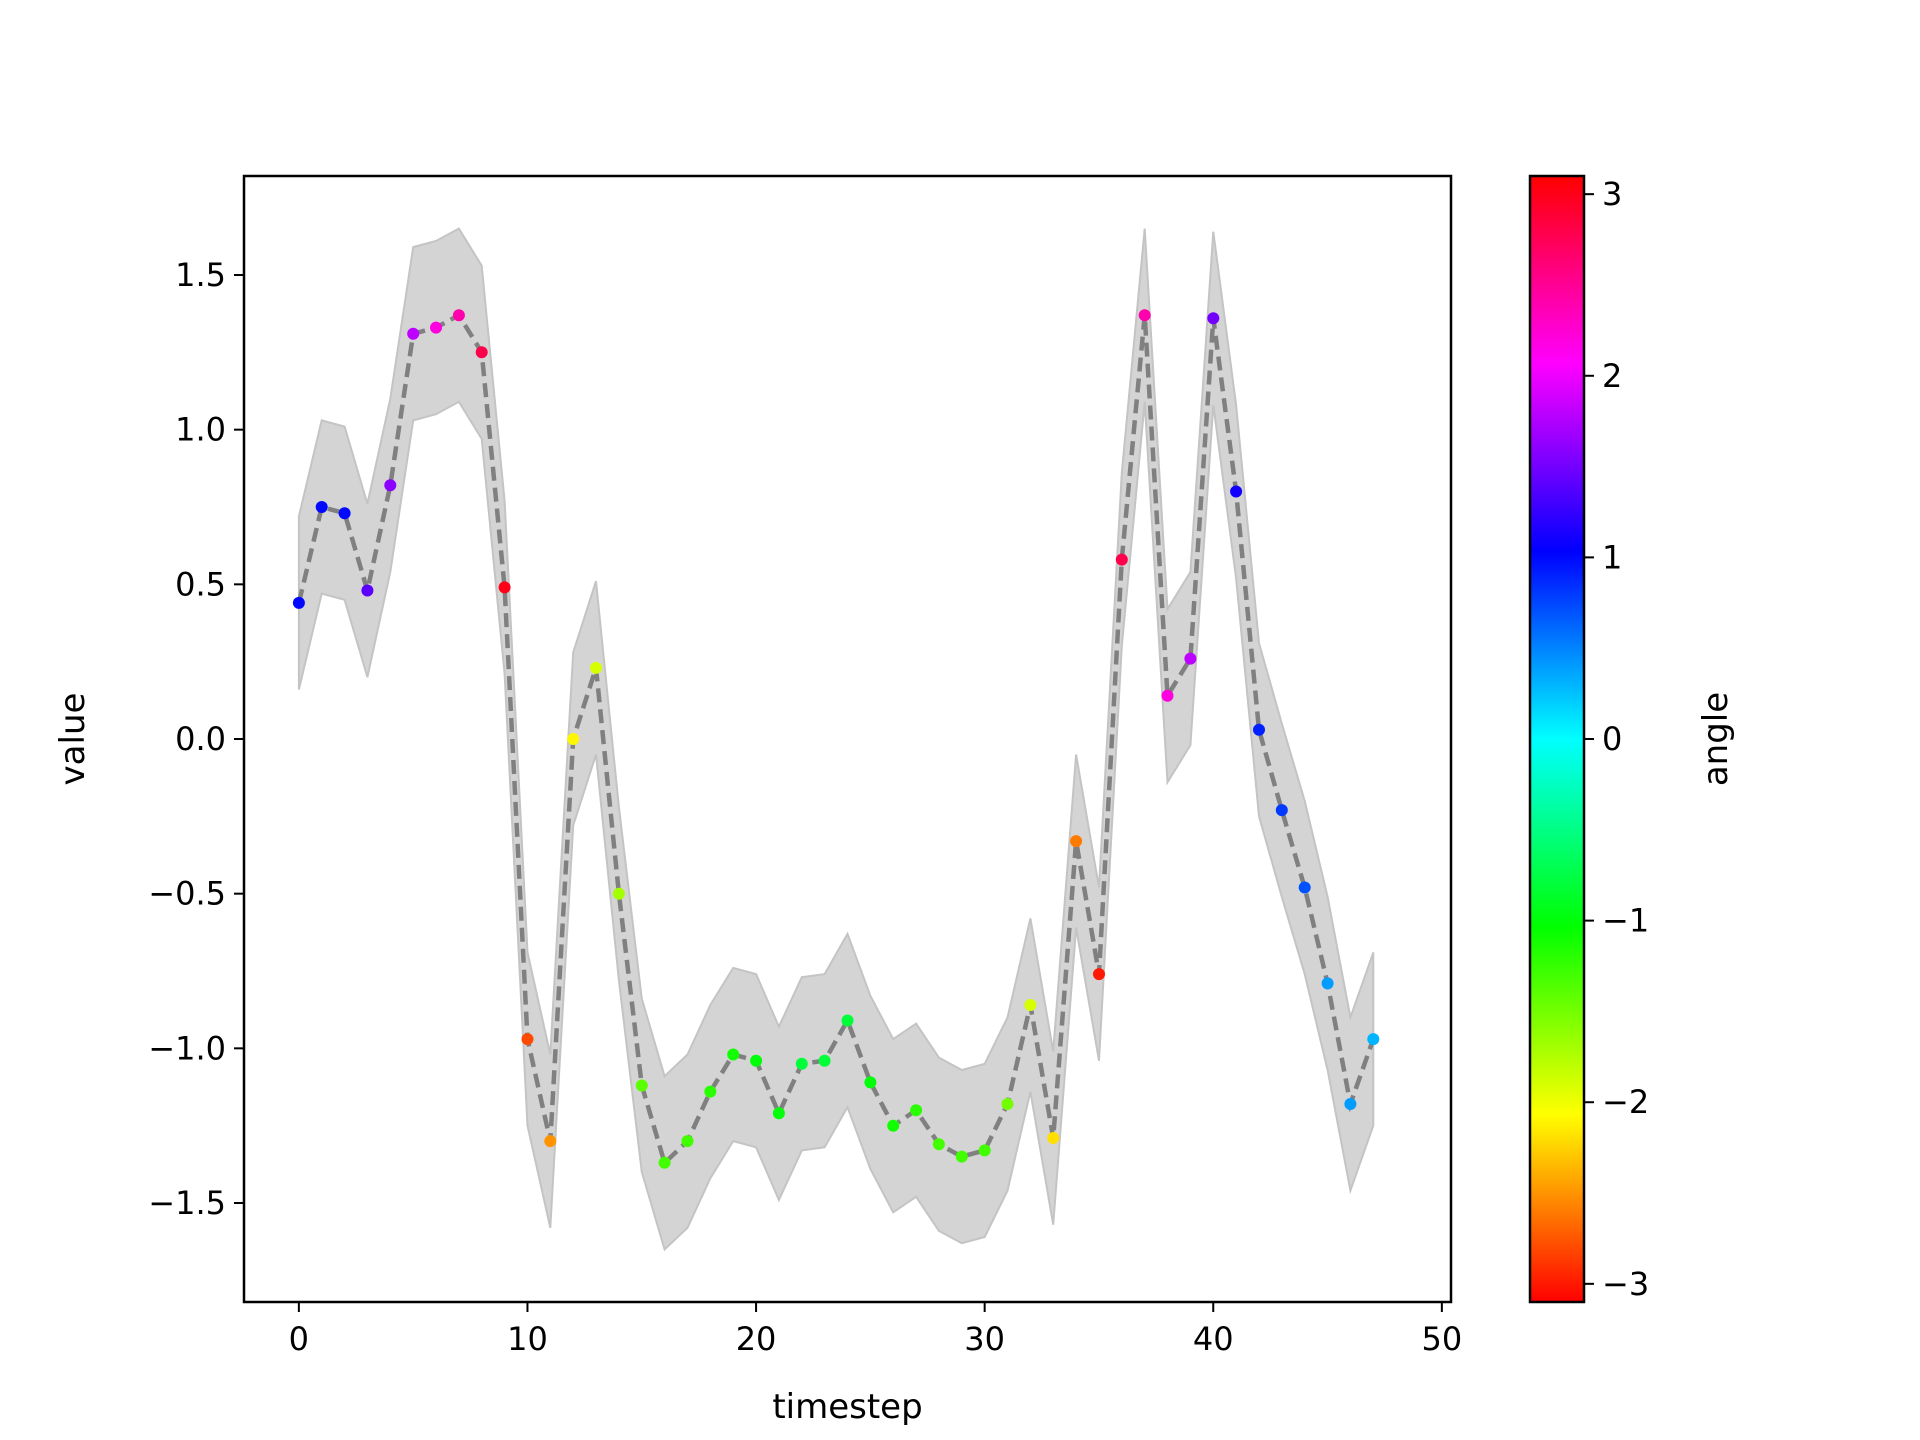 This screenshot has width=1920, height=1440. I want to click on colorbar-label: angle, so click(1716, 739).